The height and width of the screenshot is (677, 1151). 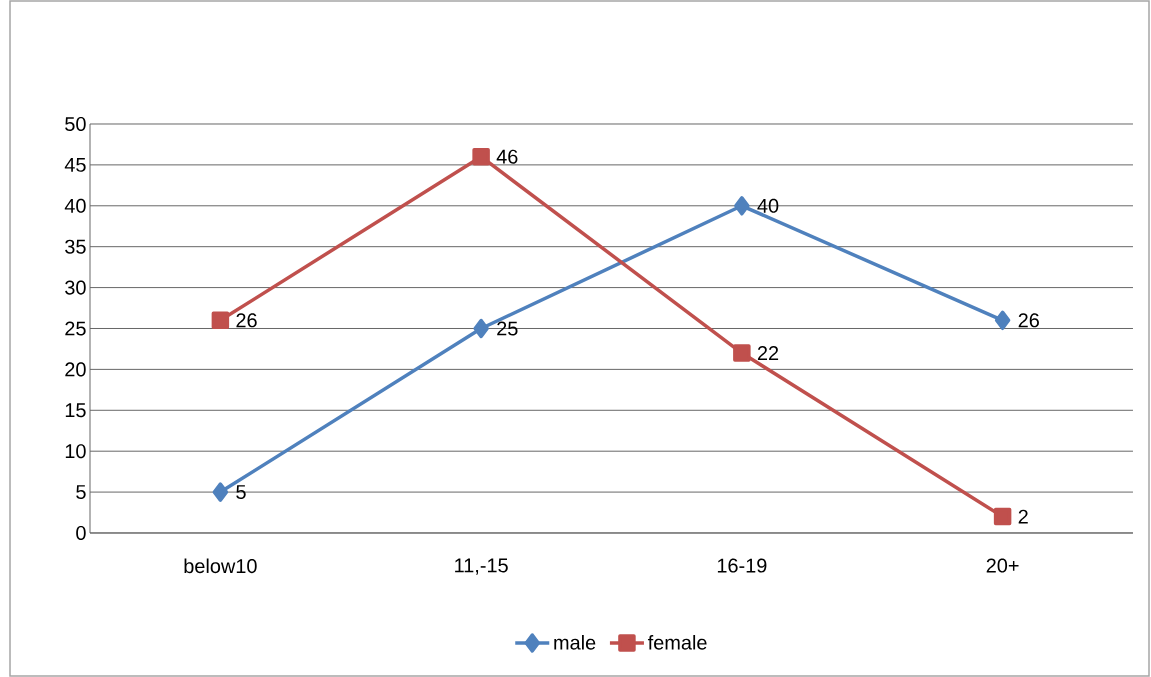 I want to click on y-tick-label: 25, so click(x=75, y=328).